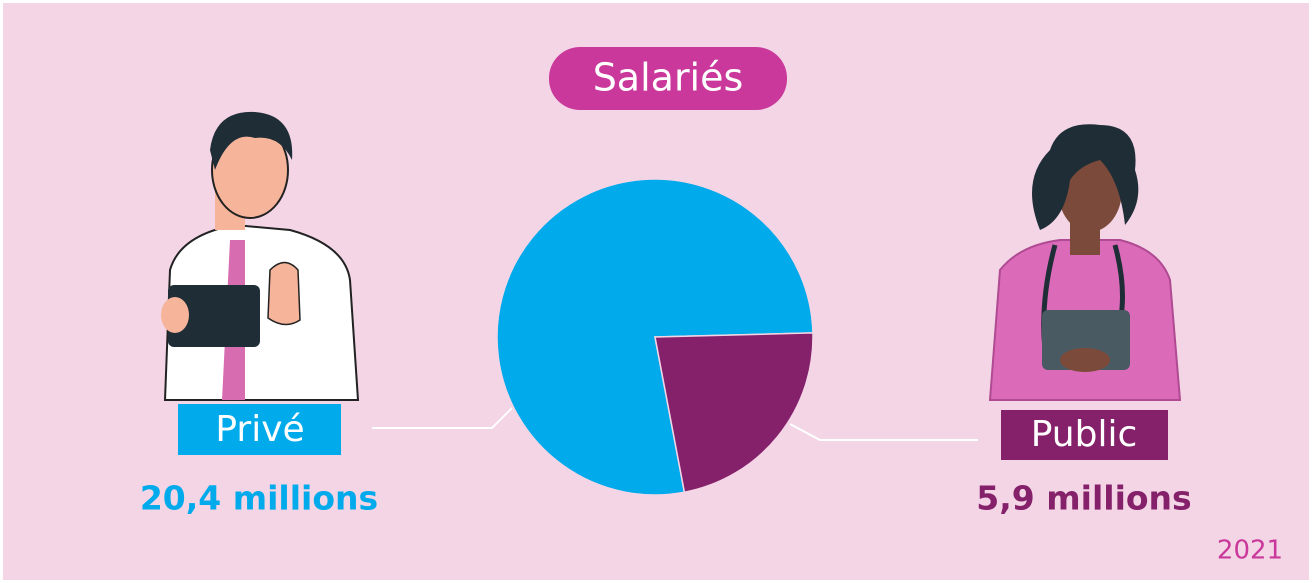 The height and width of the screenshot is (583, 1312). Describe the element at coordinates (259, 498) in the screenshot. I see `value-label: 20,4 millions` at that location.